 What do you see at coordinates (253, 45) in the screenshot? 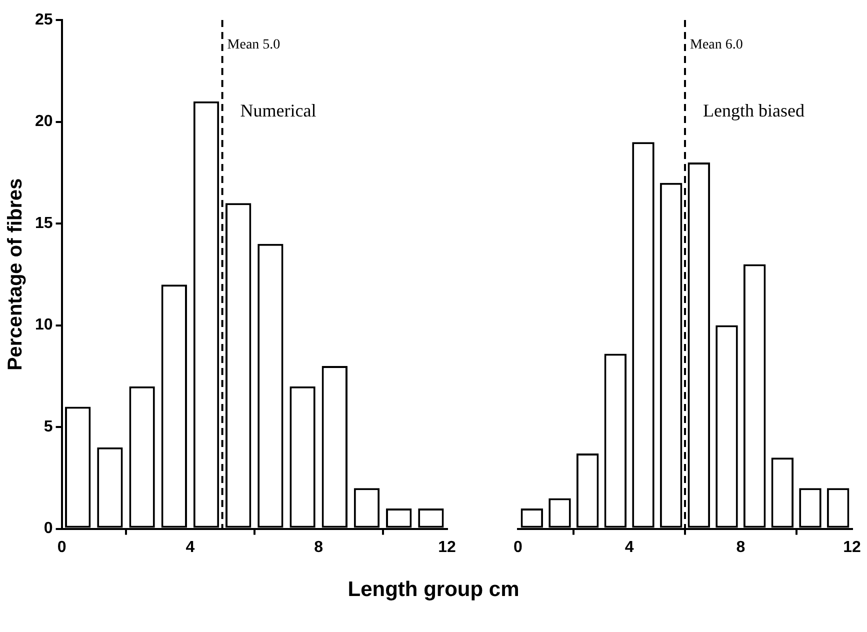
I see `ref-line-label: Mean 5.0` at bounding box center [253, 45].